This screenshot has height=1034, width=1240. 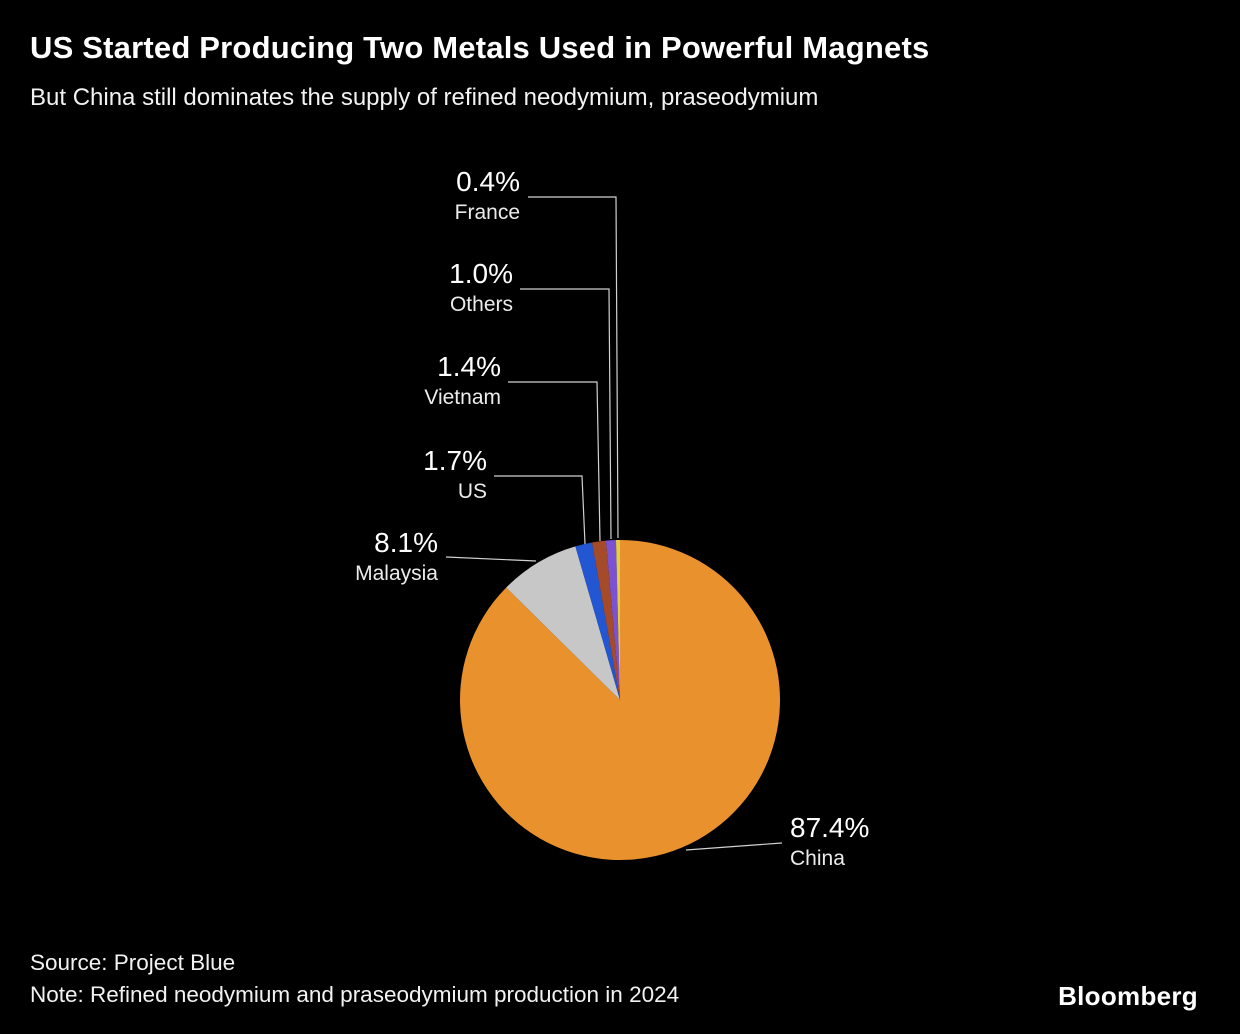 I want to click on callout-france: 0.4% France, so click(x=405, y=197).